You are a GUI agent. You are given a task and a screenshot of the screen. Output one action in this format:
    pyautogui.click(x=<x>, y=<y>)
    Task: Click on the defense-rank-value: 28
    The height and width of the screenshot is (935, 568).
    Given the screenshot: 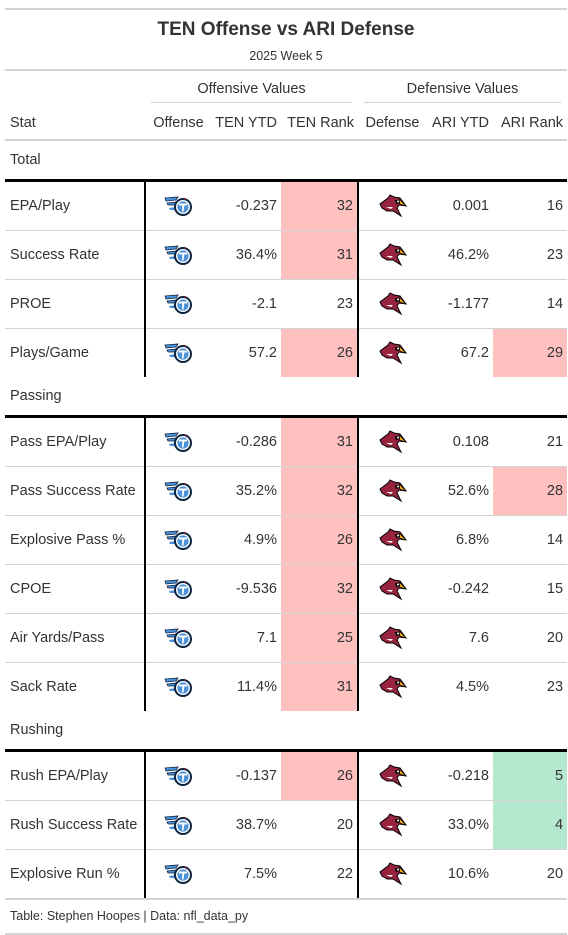 What is the action you would take?
    pyautogui.click(x=530, y=491)
    